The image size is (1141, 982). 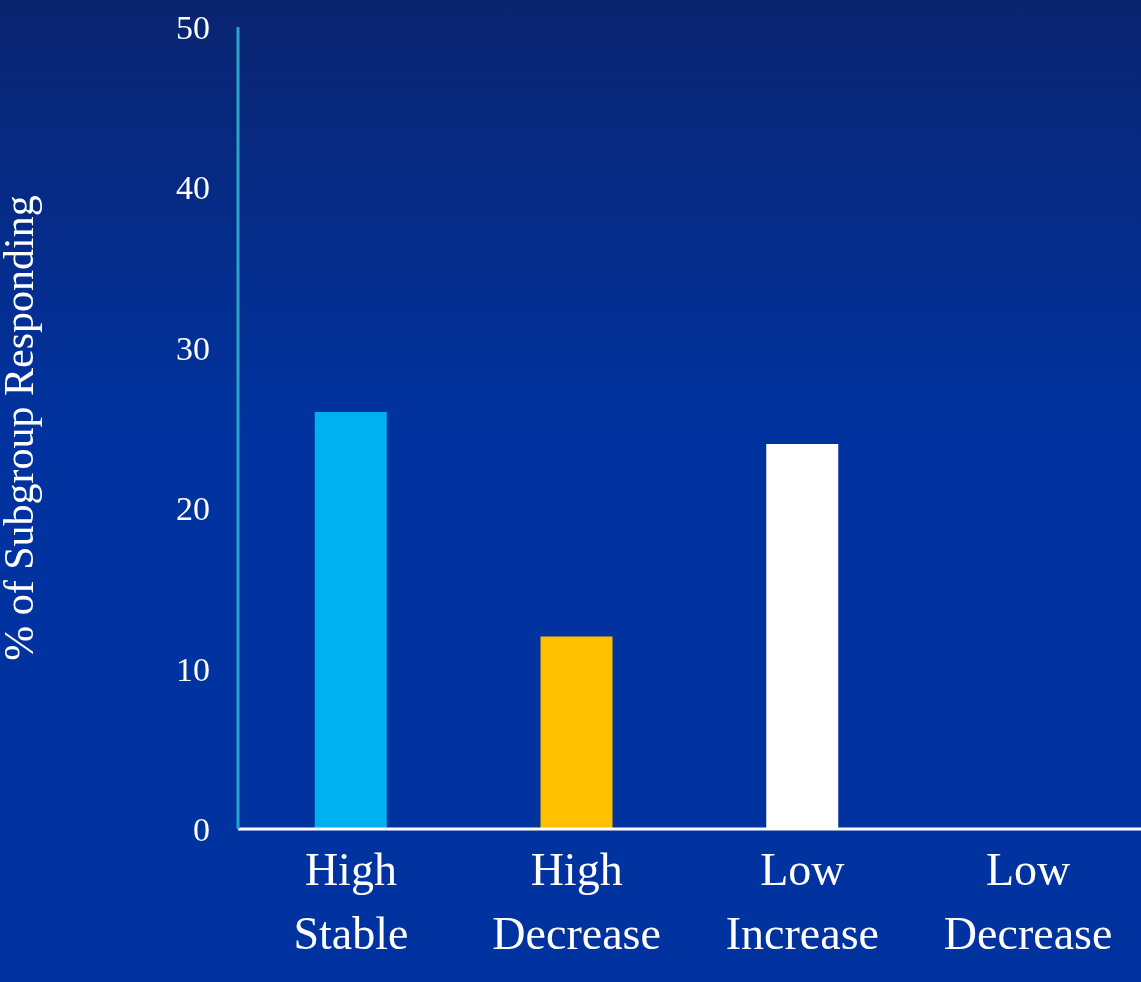 What do you see at coordinates (193, 669) in the screenshot?
I see `y-tick-label: 10` at bounding box center [193, 669].